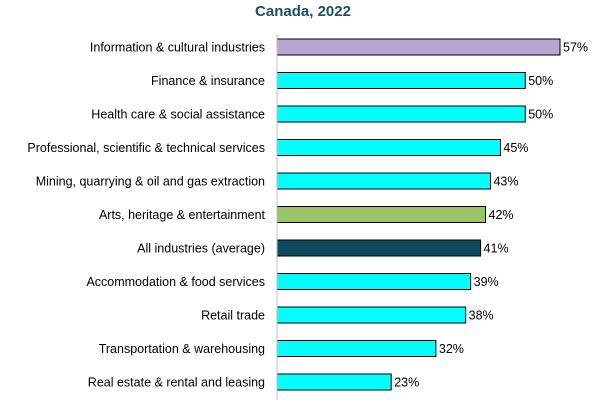 The image size is (600, 400). What do you see at coordinates (175, 282) in the screenshot?
I see `category-label: Accommodation & food services` at bounding box center [175, 282].